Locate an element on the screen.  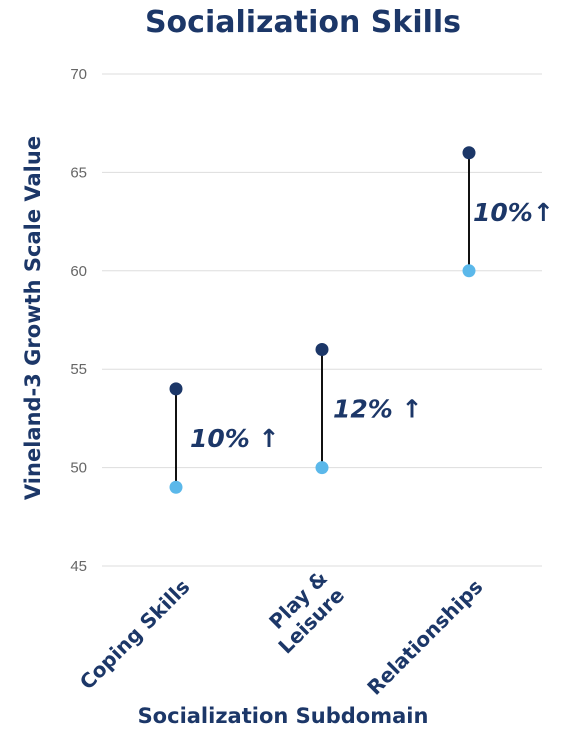
x-category-label: Coping Skills is located at coordinates (135, 635).